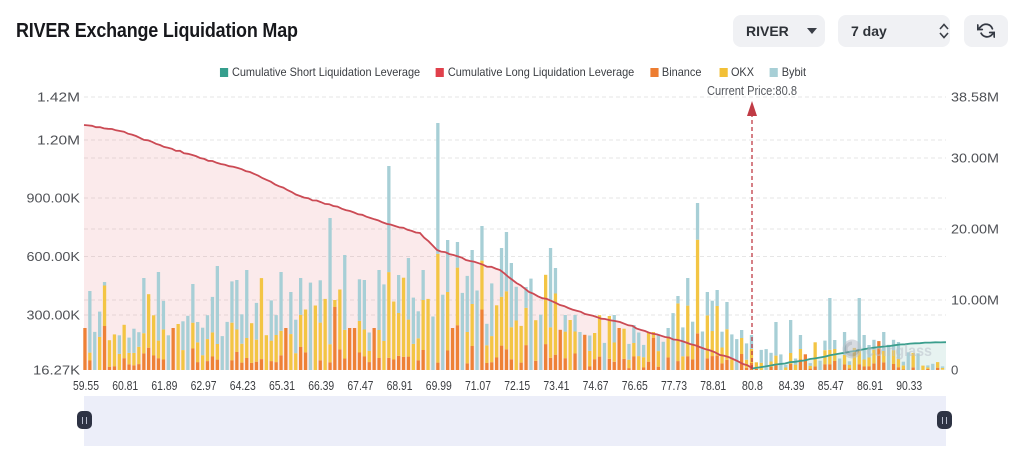  What do you see at coordinates (752, 91) in the screenshot?
I see `svg-text: Current Price:80.8` at bounding box center [752, 91].